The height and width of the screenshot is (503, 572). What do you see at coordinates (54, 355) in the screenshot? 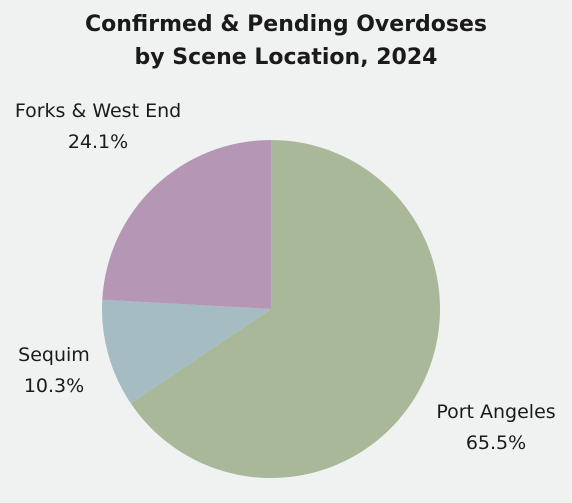
I see `slice-name: Sequim` at bounding box center [54, 355].